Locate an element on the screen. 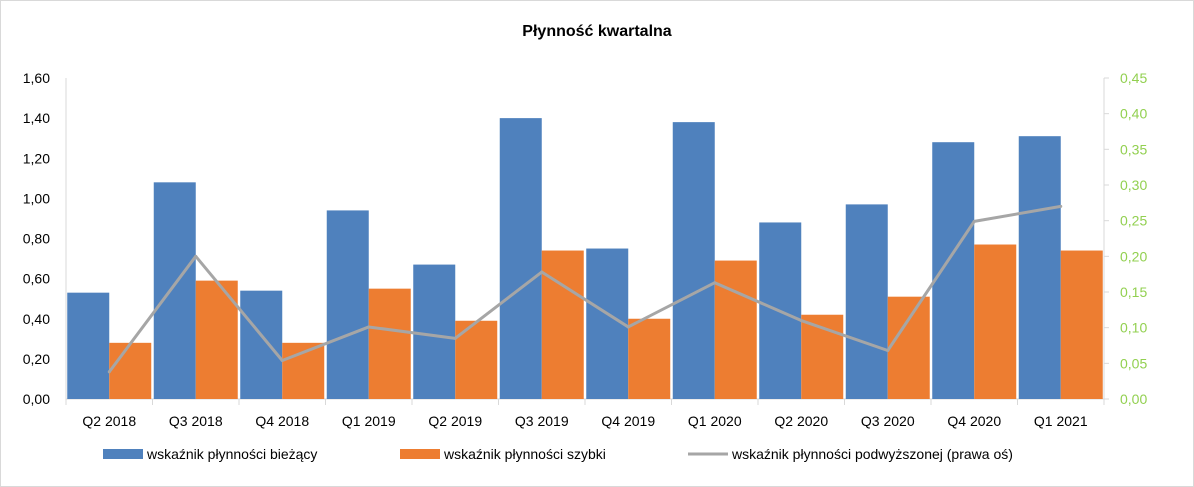  y2-tick-label: 0,15 is located at coordinates (1133, 292).